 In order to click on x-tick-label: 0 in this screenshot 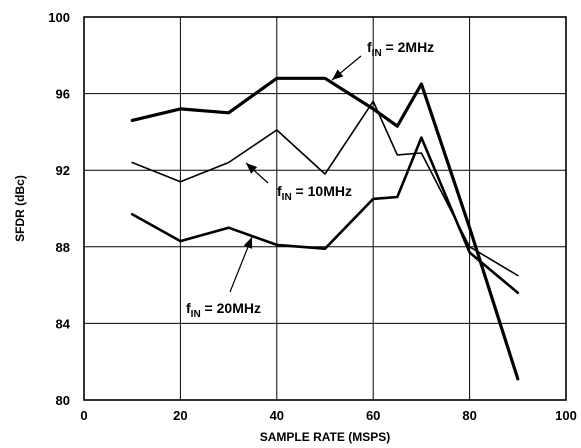, I will do `click(83, 415)`.